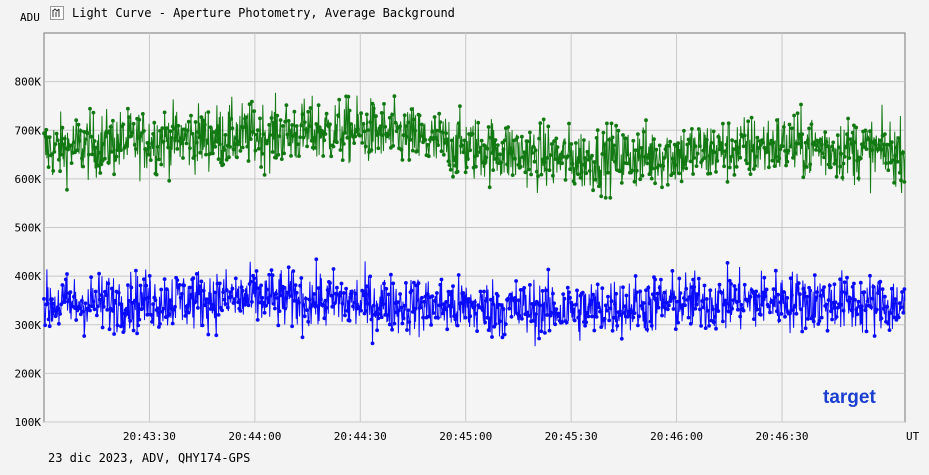 The image size is (929, 475). I want to click on chart-icon, so click(57, 13).